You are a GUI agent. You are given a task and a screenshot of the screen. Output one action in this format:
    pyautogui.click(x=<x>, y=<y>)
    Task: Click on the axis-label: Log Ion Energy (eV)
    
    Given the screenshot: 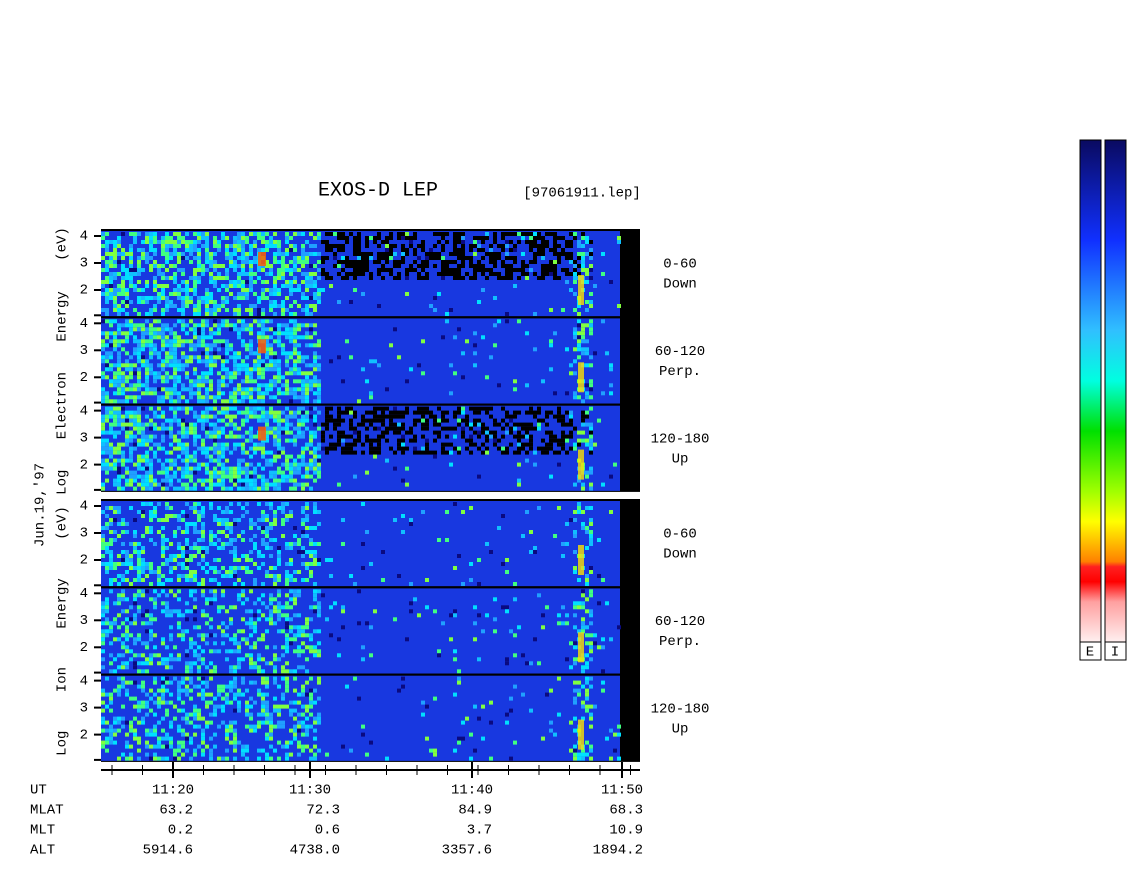 What is the action you would take?
    pyautogui.click(x=63, y=631)
    